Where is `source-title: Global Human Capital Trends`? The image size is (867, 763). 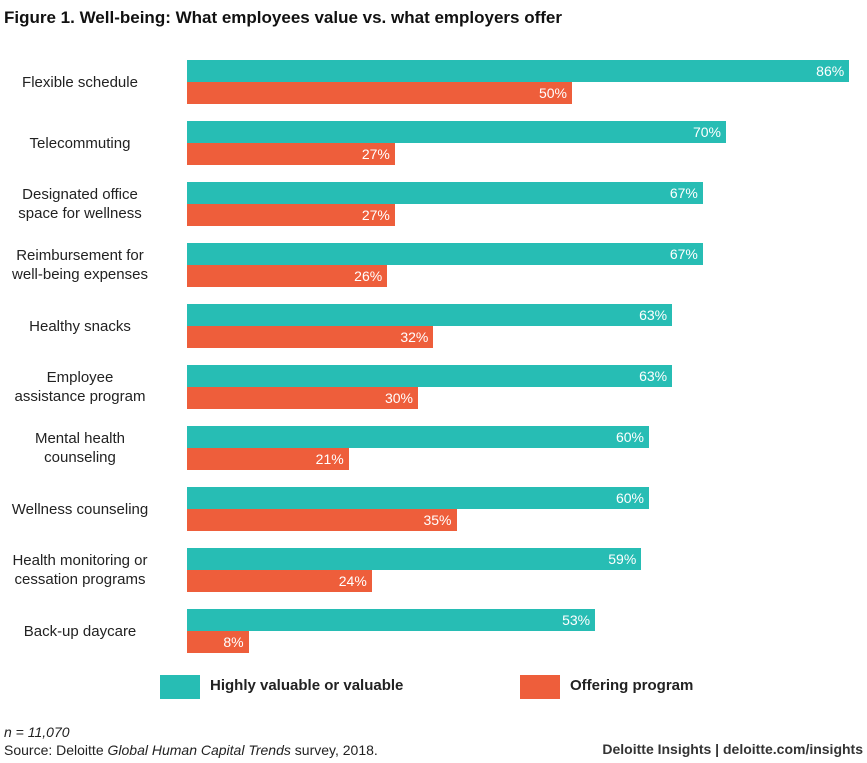
source-title: Global Human Capital Trends is located at coordinates (199, 750).